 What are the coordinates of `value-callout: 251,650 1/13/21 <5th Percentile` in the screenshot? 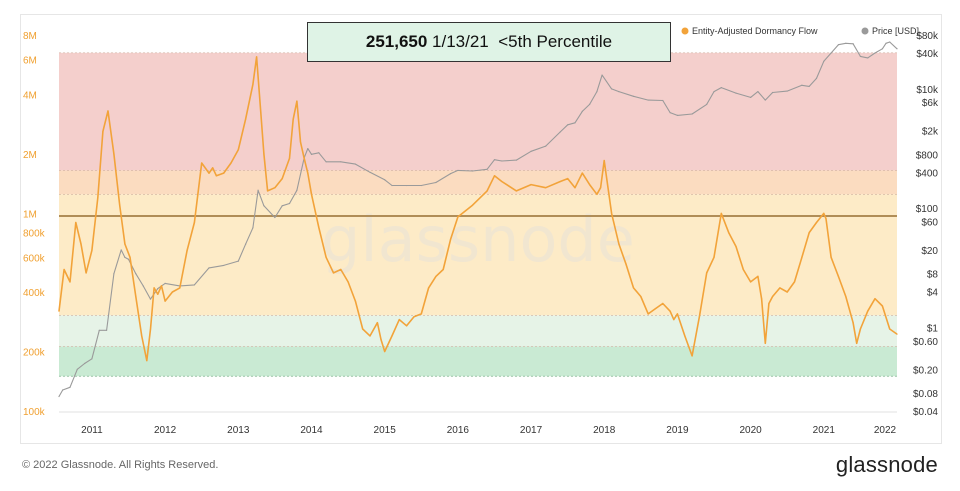 It's located at (489, 42).